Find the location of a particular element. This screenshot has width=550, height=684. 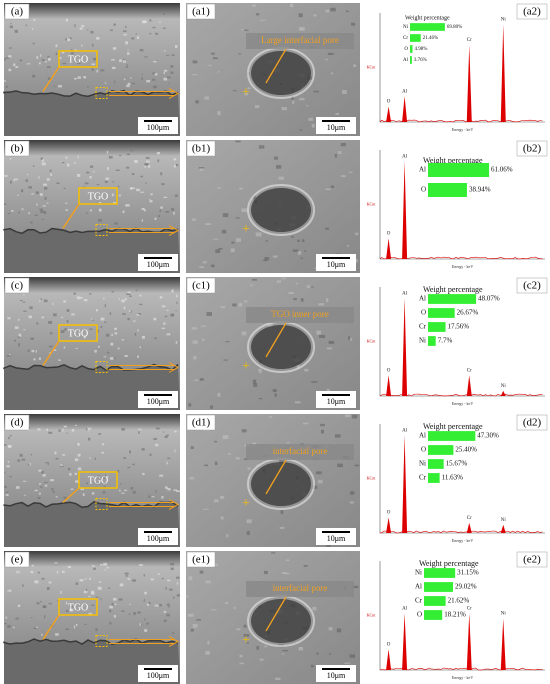

element-name: O is located at coordinates (406, 49).